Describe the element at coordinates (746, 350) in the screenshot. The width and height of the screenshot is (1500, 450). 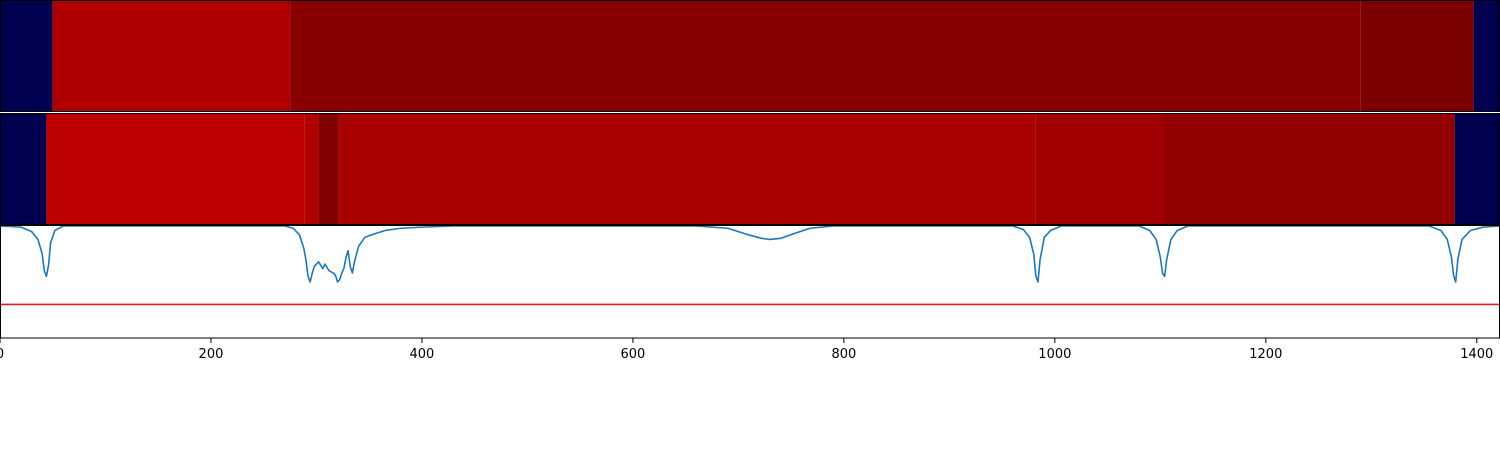
I see `x-axis: 0 200 400 600 800 1000 1200 1400` at that location.